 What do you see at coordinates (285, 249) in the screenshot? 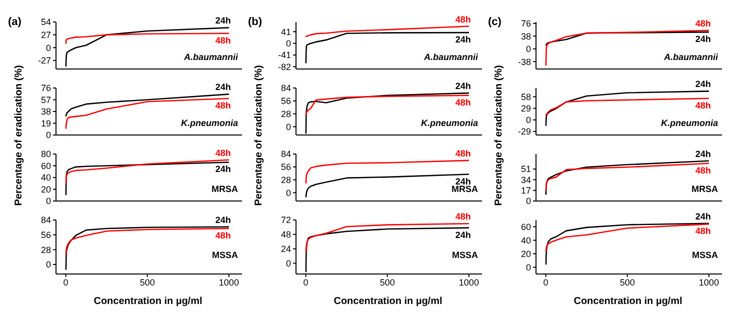
I see `y-tick-label: 24` at bounding box center [285, 249].